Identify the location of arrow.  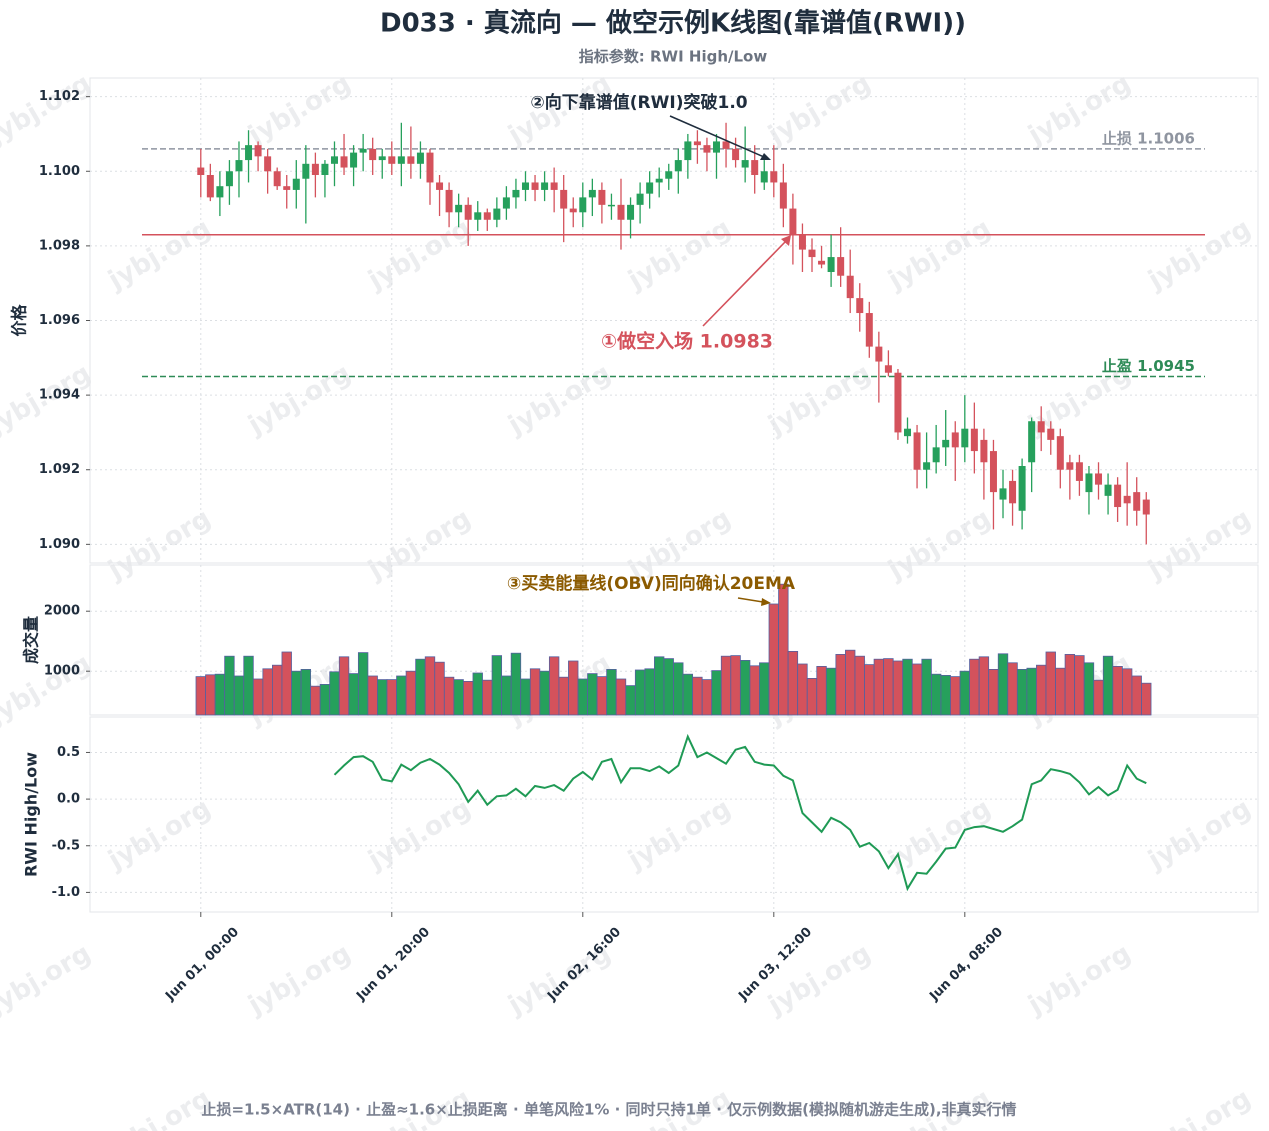
(717, 136).